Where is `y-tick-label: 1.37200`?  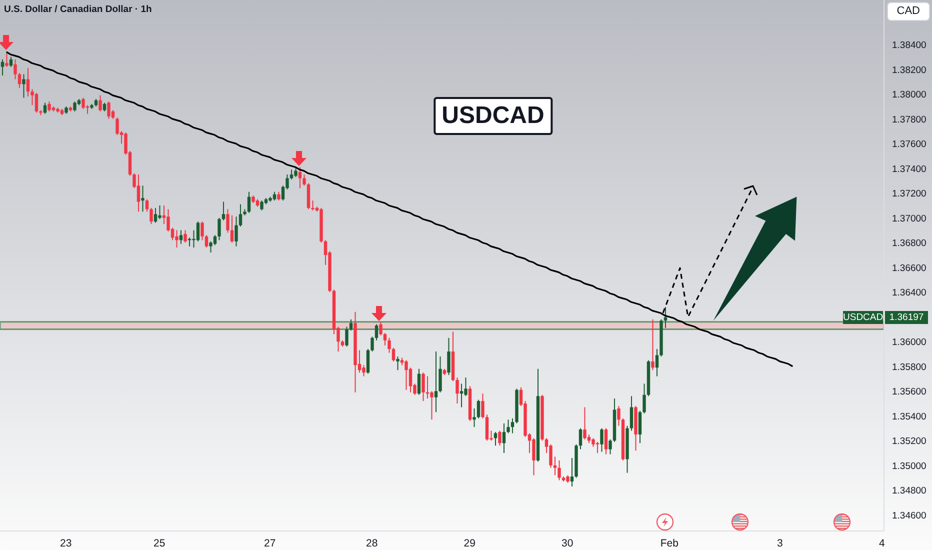
y-tick-label: 1.37200 is located at coordinates (909, 194).